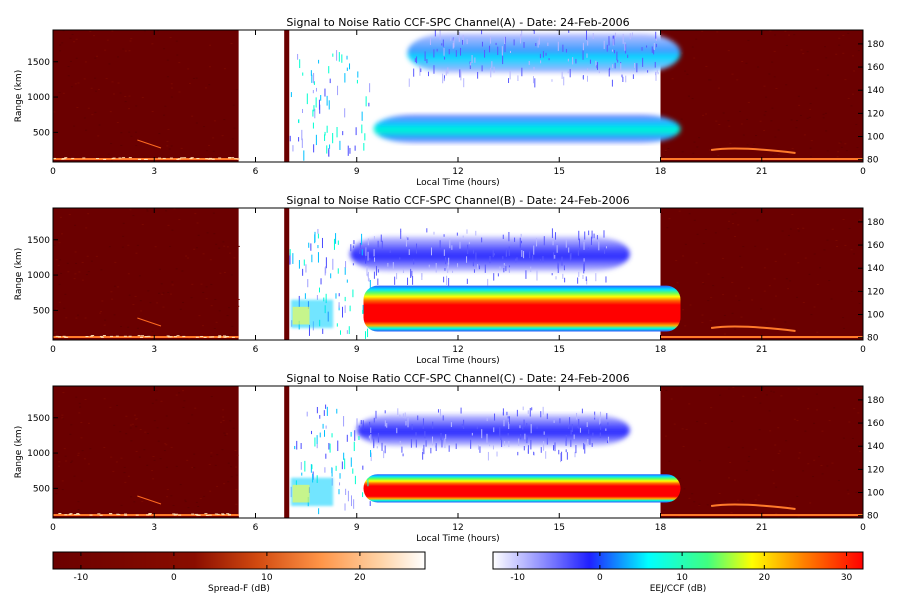  Describe the element at coordinates (761, 350) in the screenshot. I see `x-tick-label: 21` at that location.